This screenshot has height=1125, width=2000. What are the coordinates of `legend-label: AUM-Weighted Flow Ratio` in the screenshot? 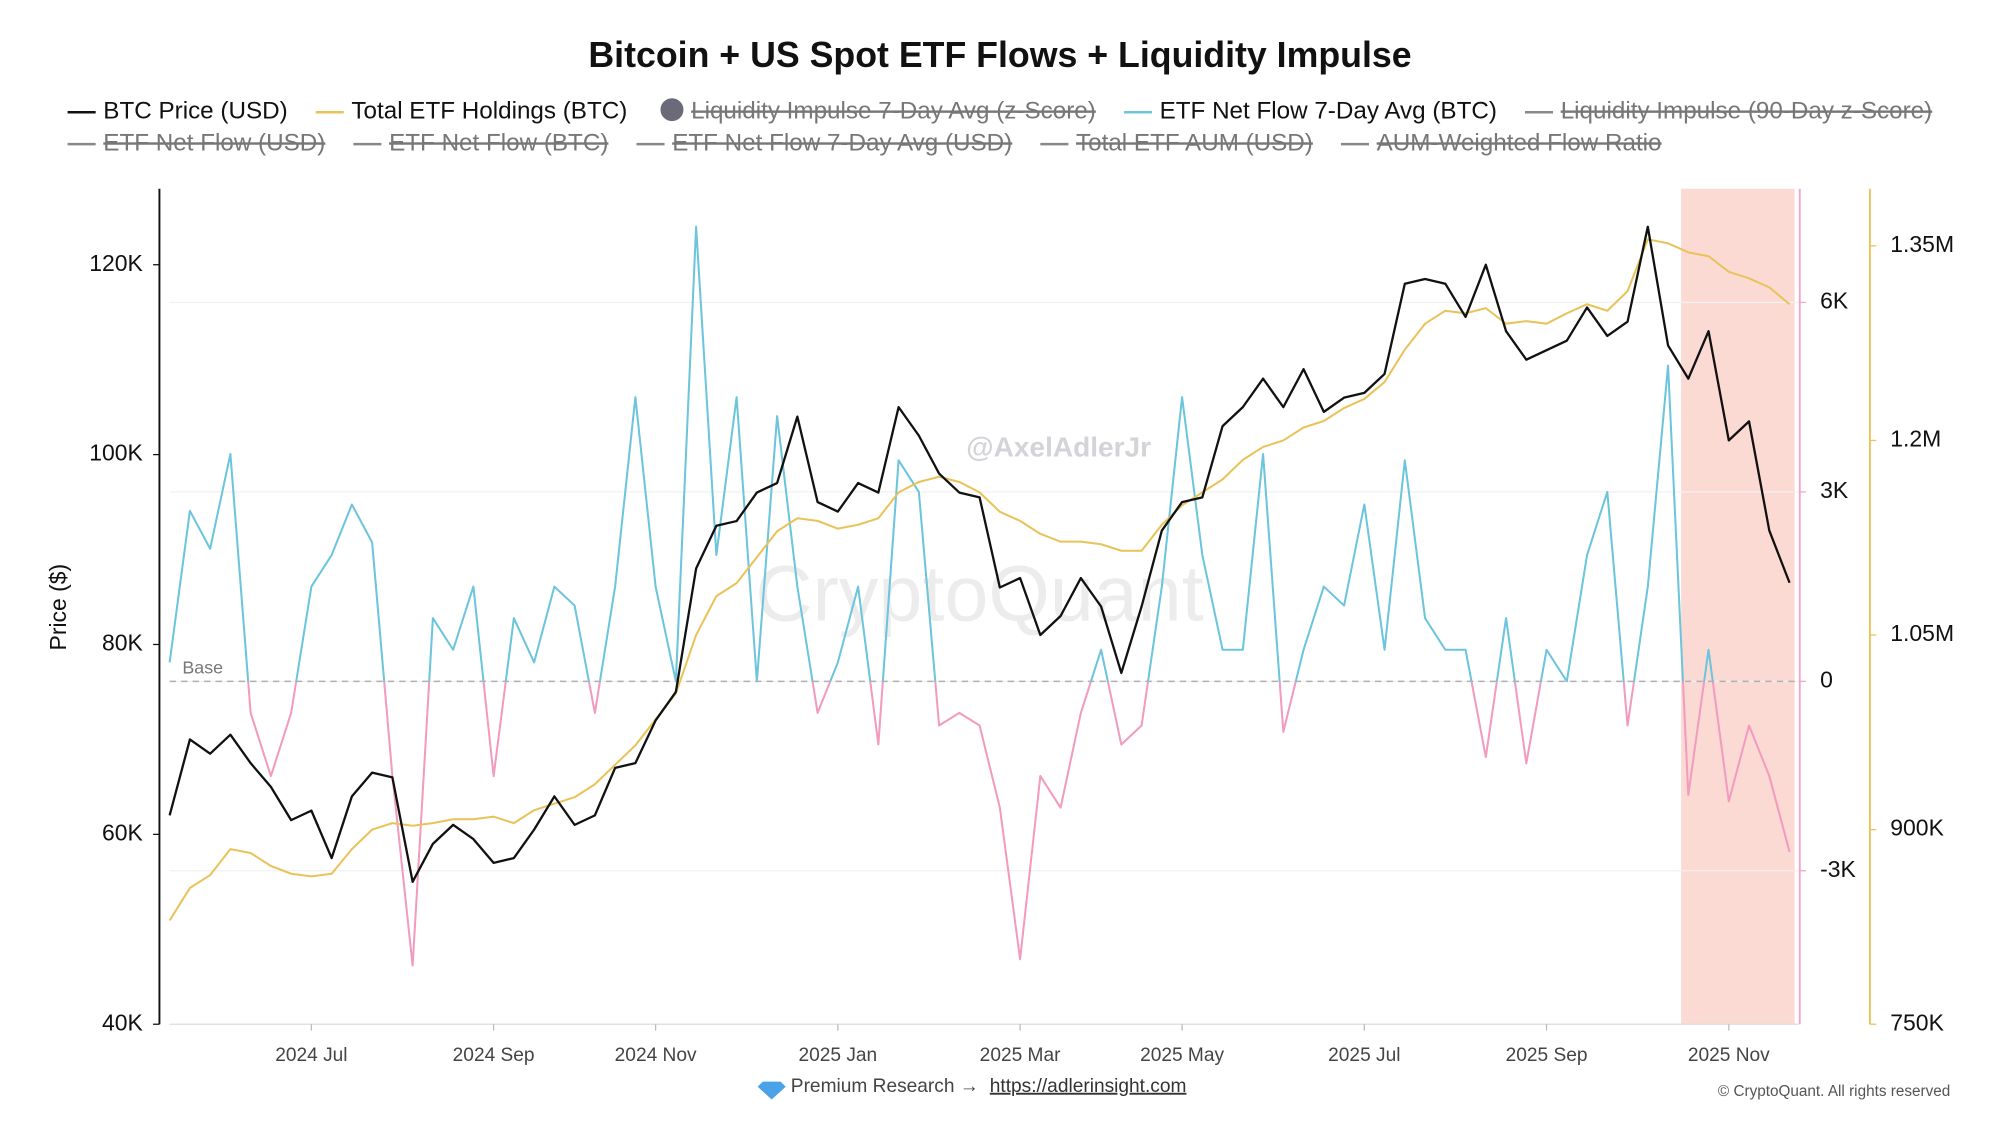 It's located at (1519, 143).